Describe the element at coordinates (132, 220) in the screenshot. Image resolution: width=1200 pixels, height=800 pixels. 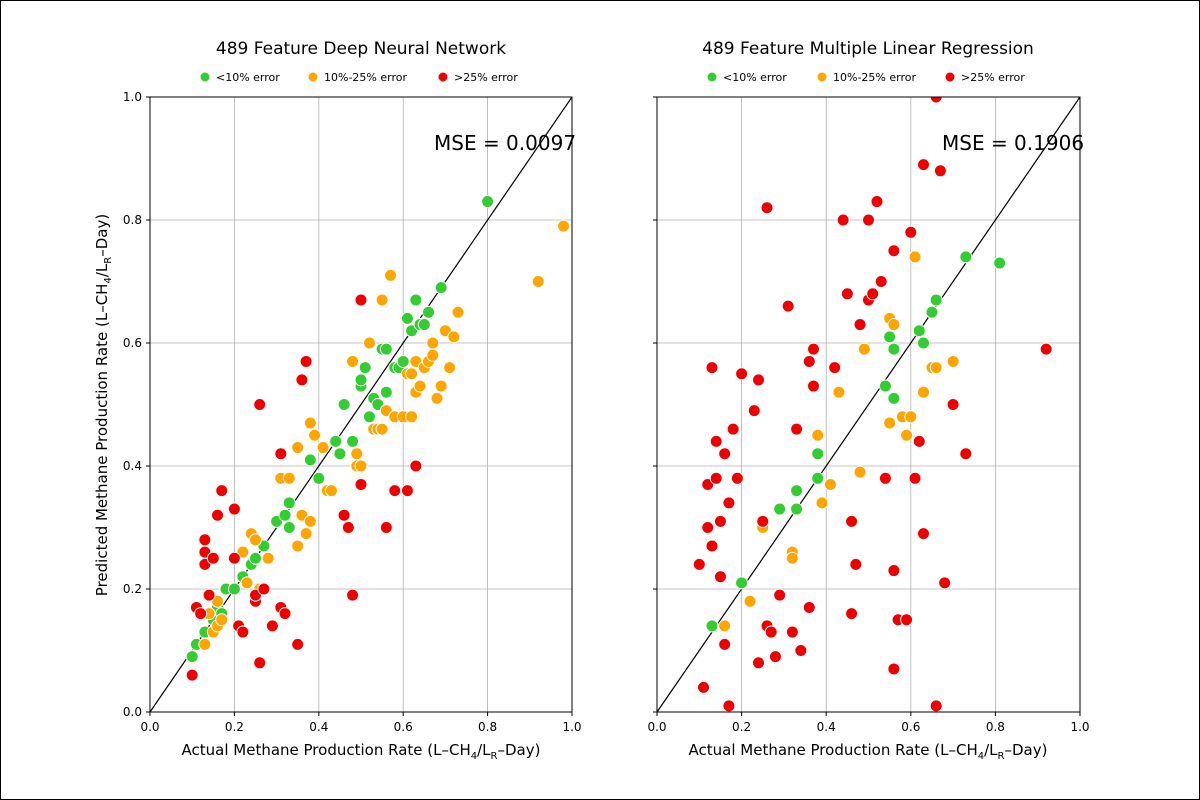
I see `y-tick-label: 0.8` at that location.